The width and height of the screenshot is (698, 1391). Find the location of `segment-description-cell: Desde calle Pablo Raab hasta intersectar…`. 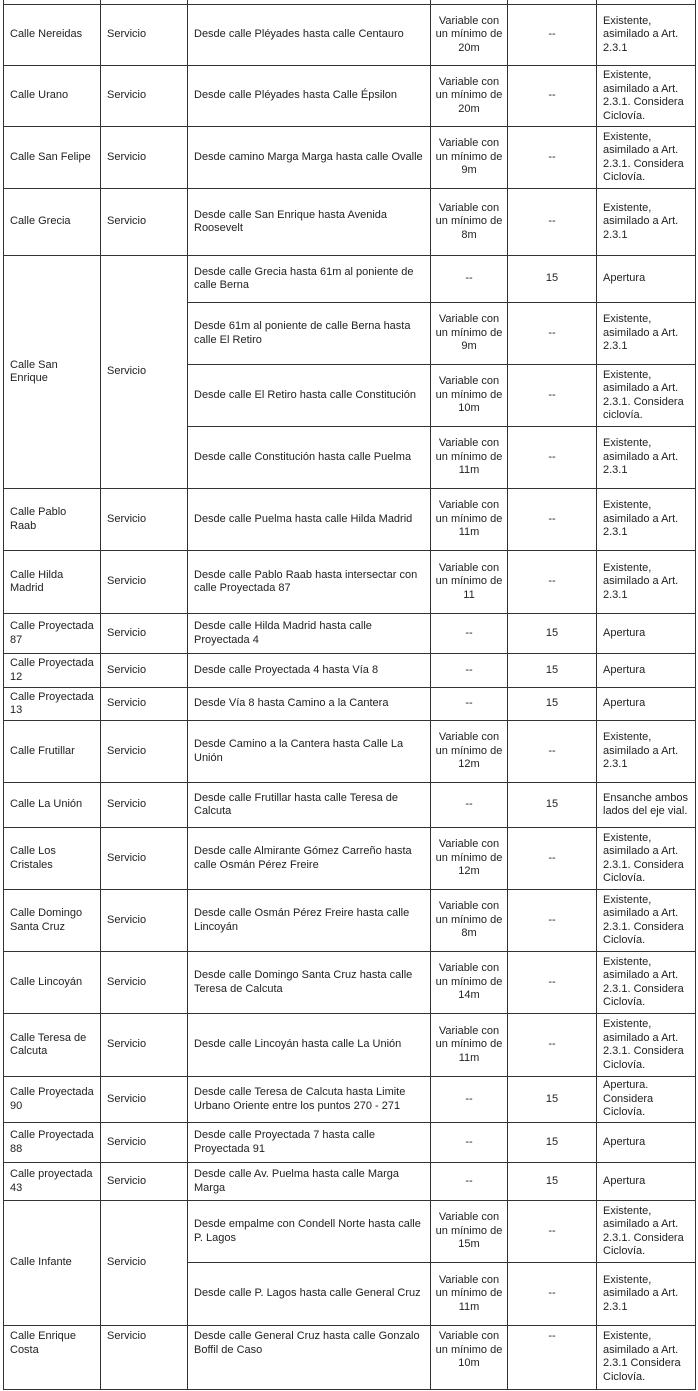

segment-description-cell: Desde calle Pablo Raab hasta intersectar… is located at coordinates (309, 582).